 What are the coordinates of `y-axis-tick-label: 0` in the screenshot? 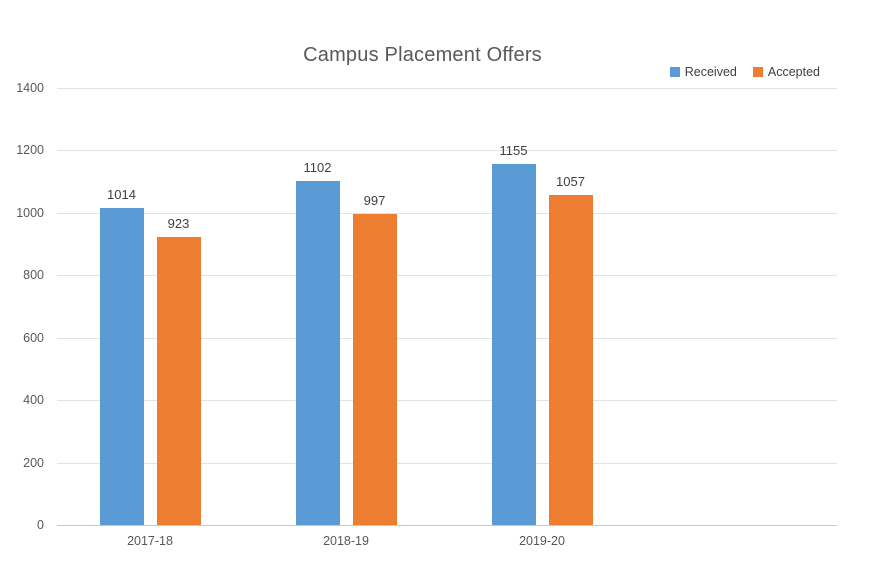 It's located at (40, 525).